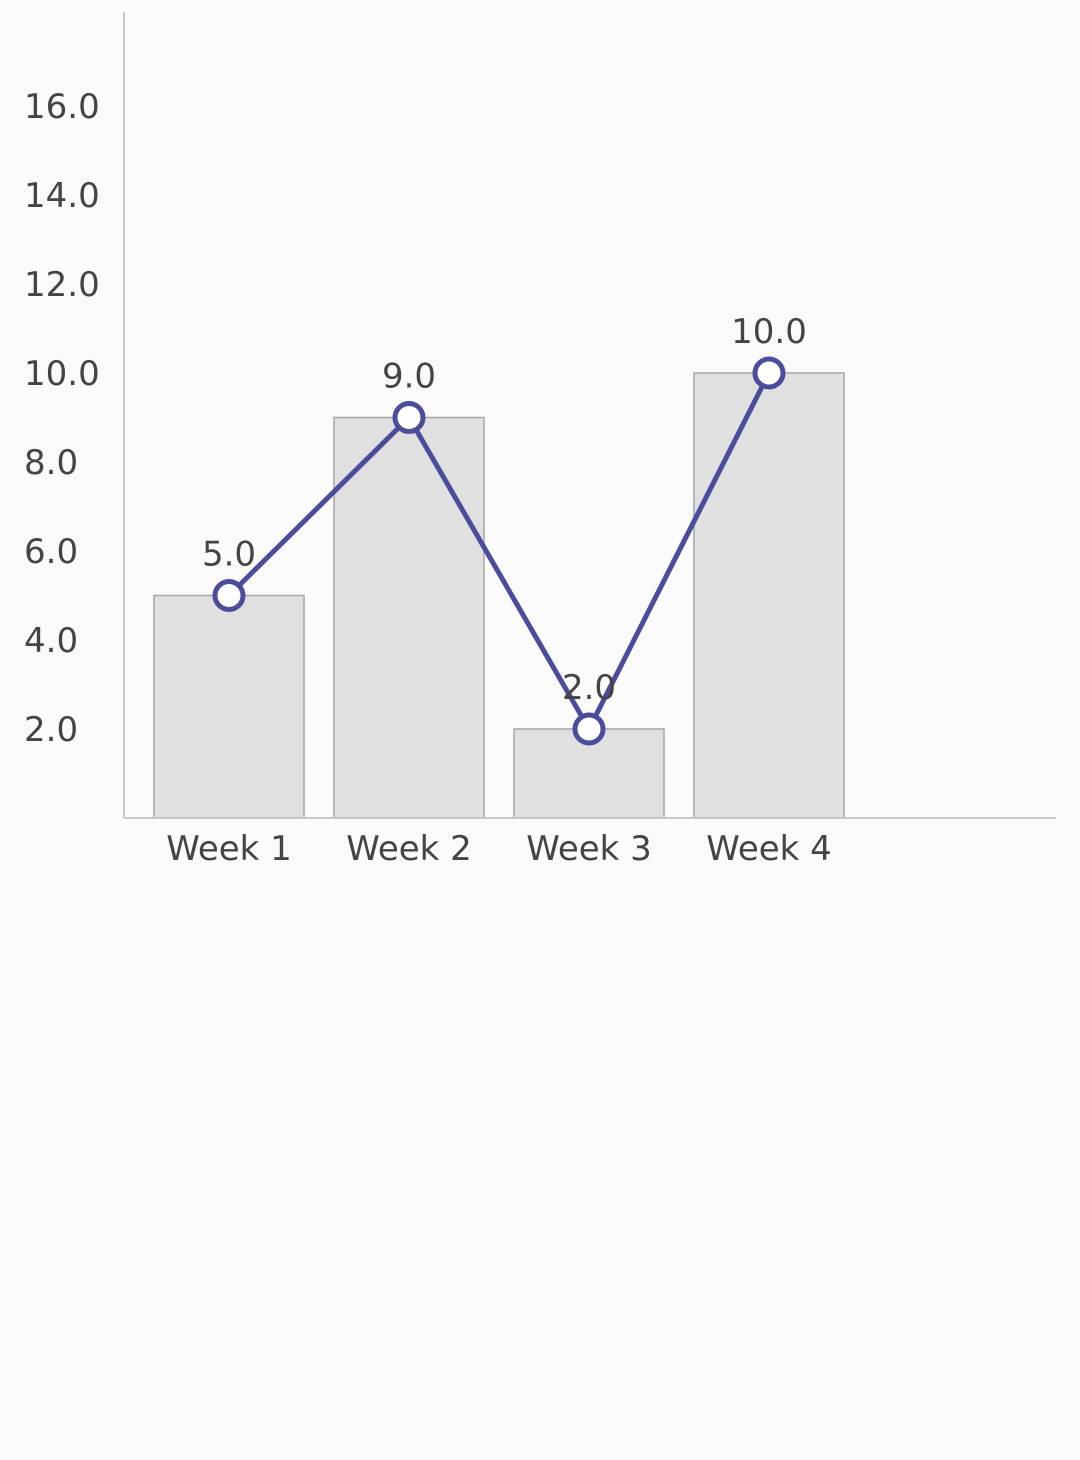  Describe the element at coordinates (51, 641) in the screenshot. I see `y-tick-label: 4.0` at that location.